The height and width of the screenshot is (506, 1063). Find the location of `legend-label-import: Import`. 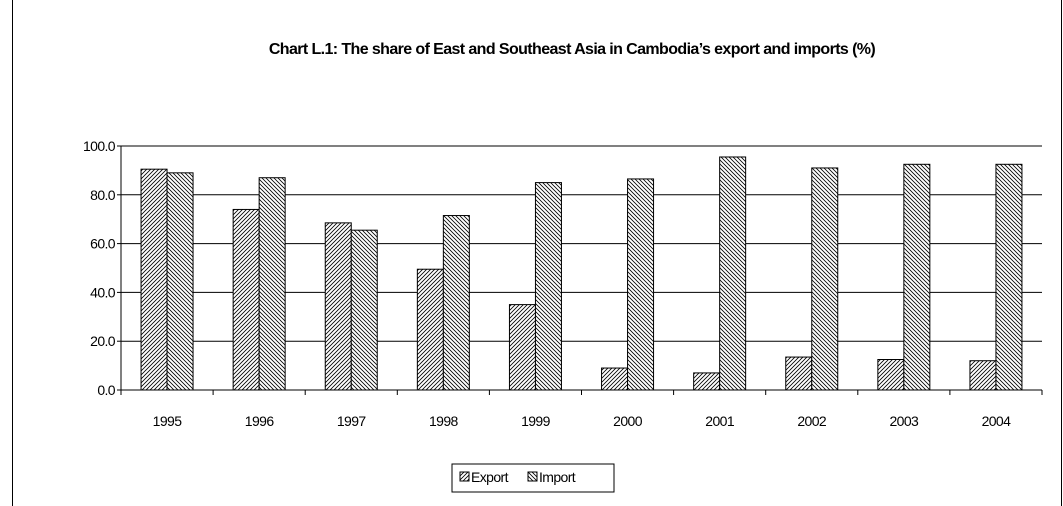

legend-label-import: Import is located at coordinates (557, 477).